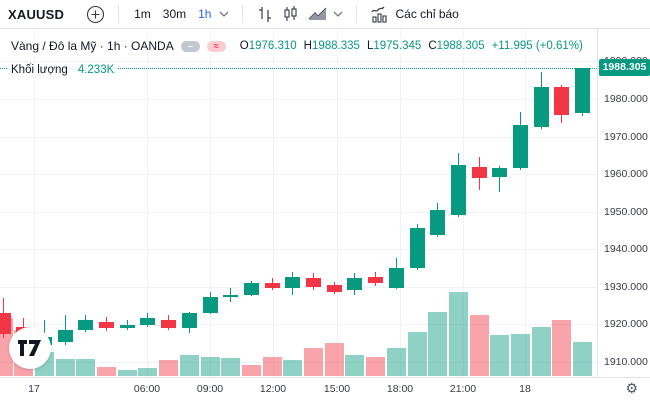 Image resolution: width=650 pixels, height=400 pixels. Describe the element at coordinates (463, 389) in the screenshot. I see `time-tick-label: 21:00` at that location.